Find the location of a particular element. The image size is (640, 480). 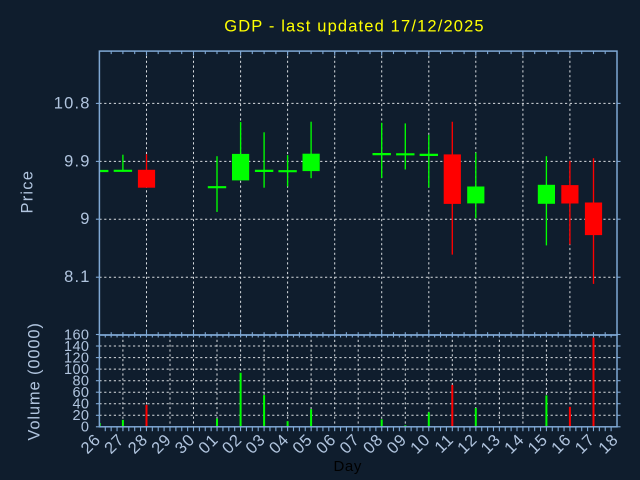

svg-text: 10.8 is located at coordinates (72, 103).